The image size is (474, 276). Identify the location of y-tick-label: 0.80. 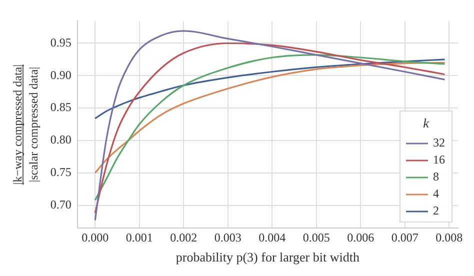
(61, 139).